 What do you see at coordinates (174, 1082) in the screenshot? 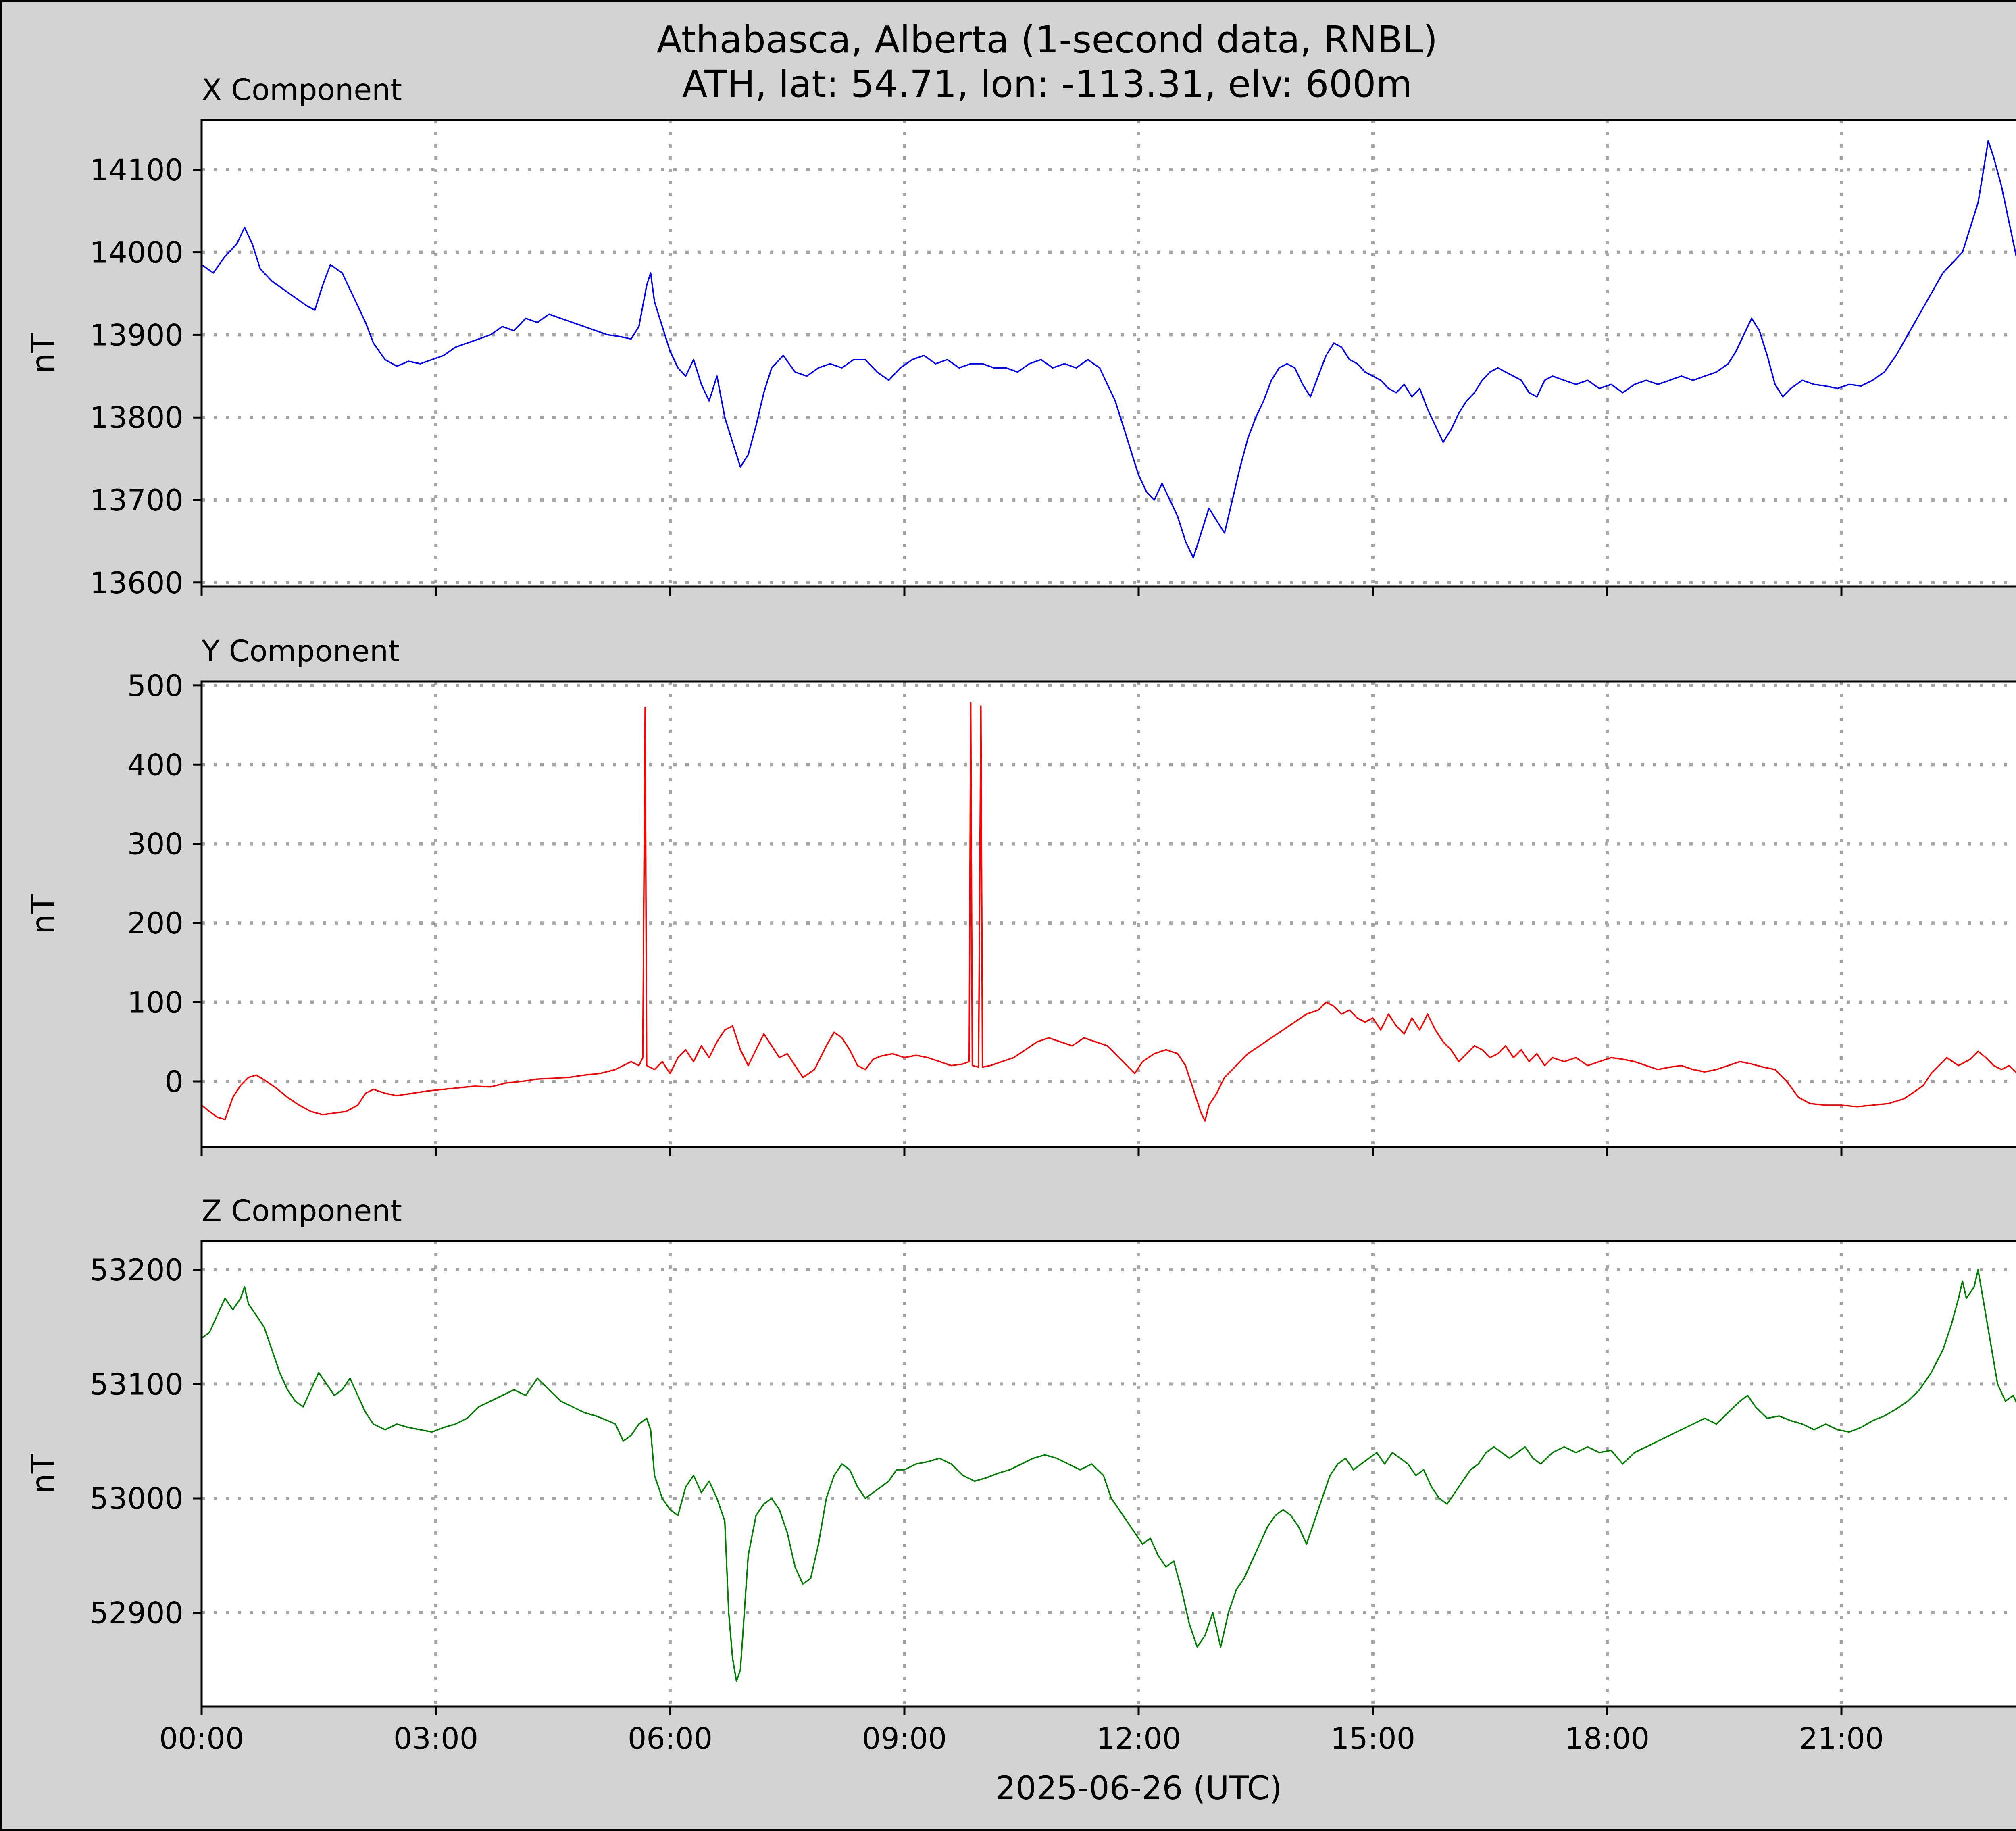
I see `y-tick-label: 0` at bounding box center [174, 1082].